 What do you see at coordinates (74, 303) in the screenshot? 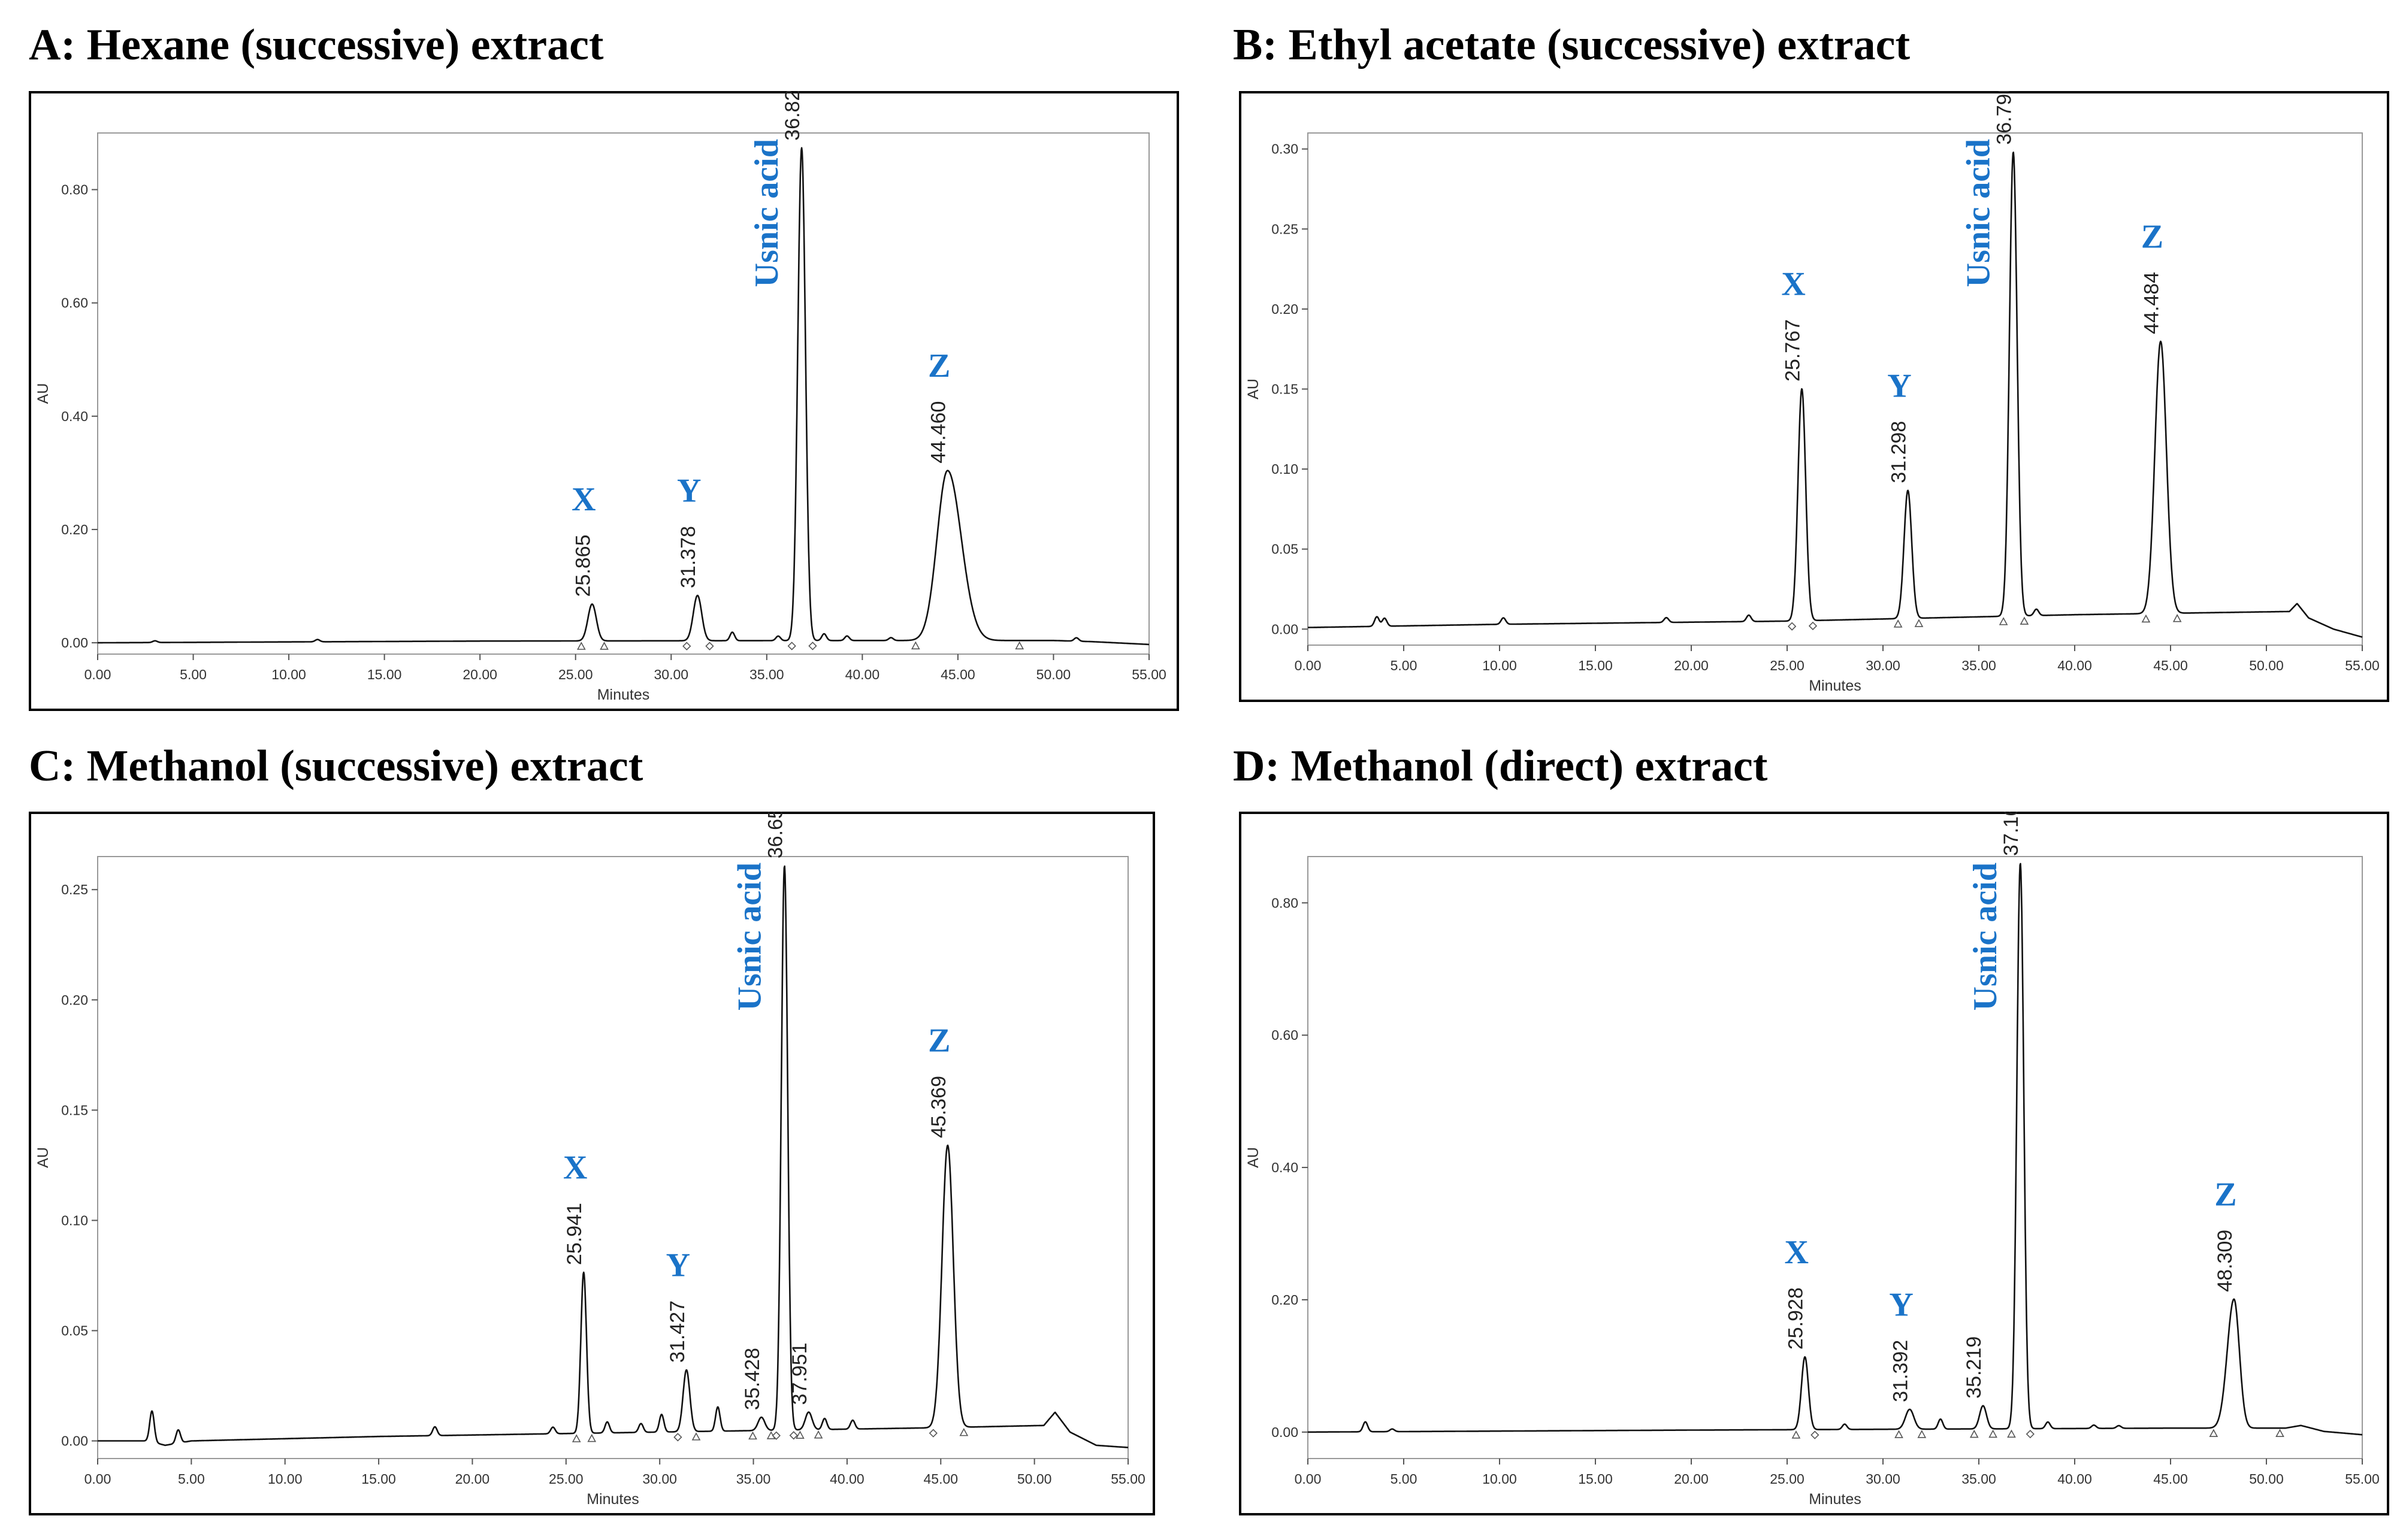
I see `y-tick-label: 0.60` at bounding box center [74, 303].